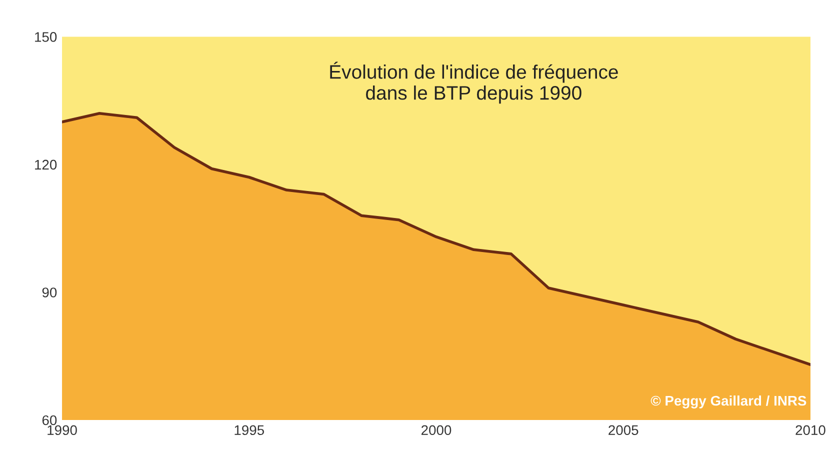  What do you see at coordinates (728, 401) in the screenshot?
I see `annotation: © Peggy Gaillard / INRS` at bounding box center [728, 401].